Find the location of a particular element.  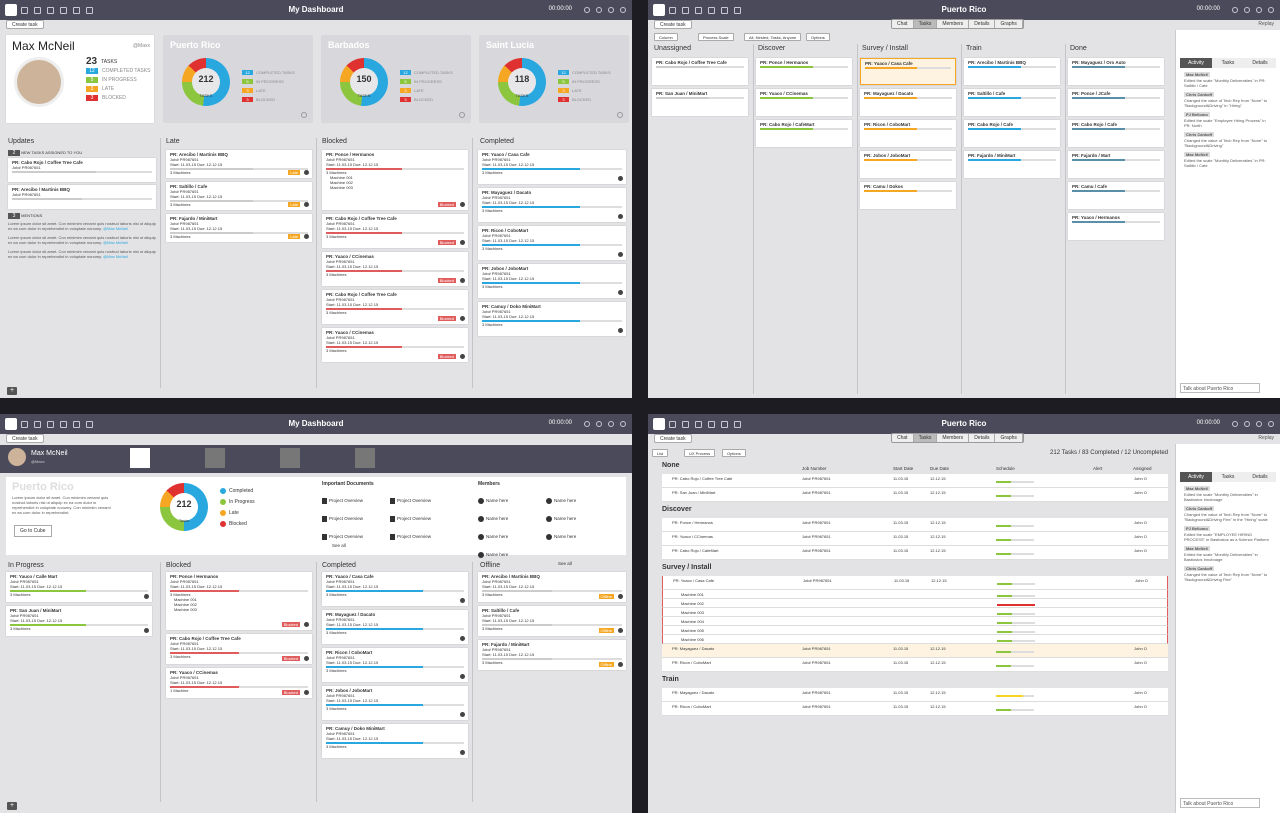

page-title: My Dashboard is located at coordinates (316, 423).